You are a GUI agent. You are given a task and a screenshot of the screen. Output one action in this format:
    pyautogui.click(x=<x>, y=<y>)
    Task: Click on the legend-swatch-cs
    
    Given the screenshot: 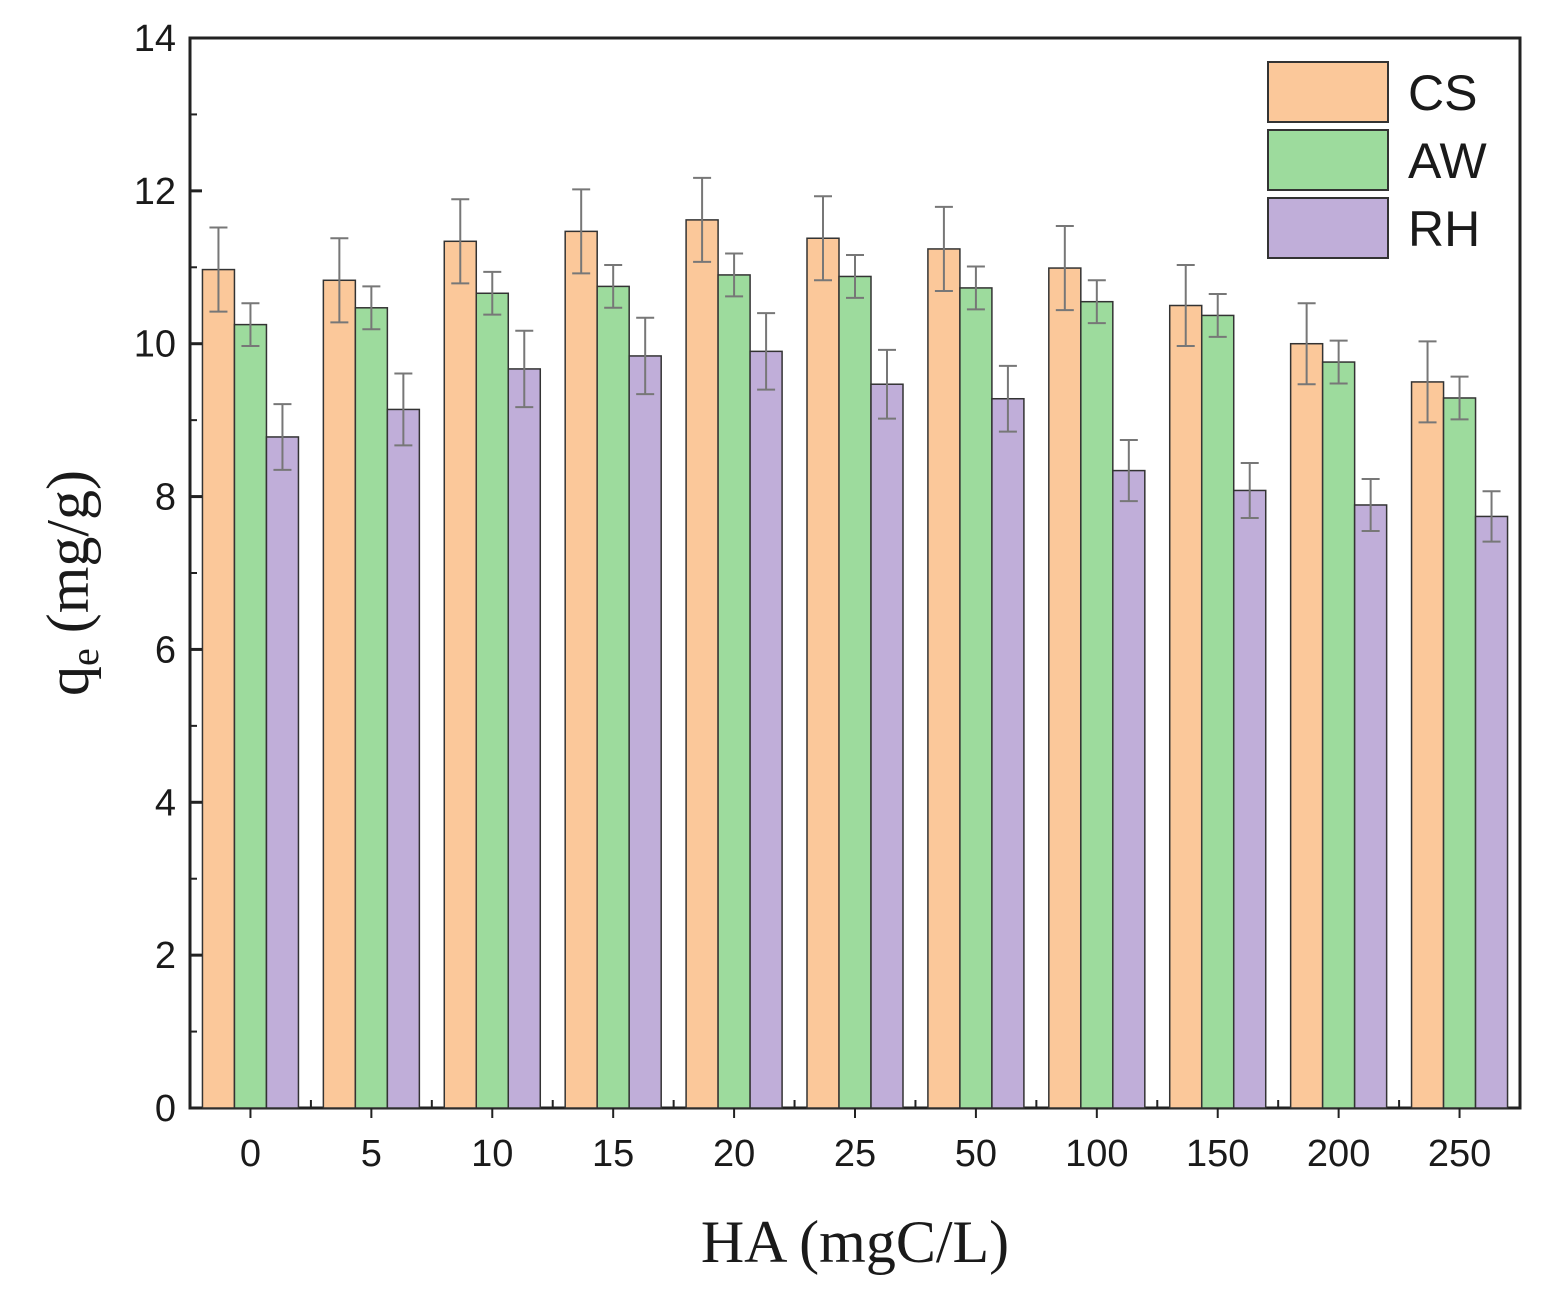 What is the action you would take?
    pyautogui.click(x=1328, y=92)
    